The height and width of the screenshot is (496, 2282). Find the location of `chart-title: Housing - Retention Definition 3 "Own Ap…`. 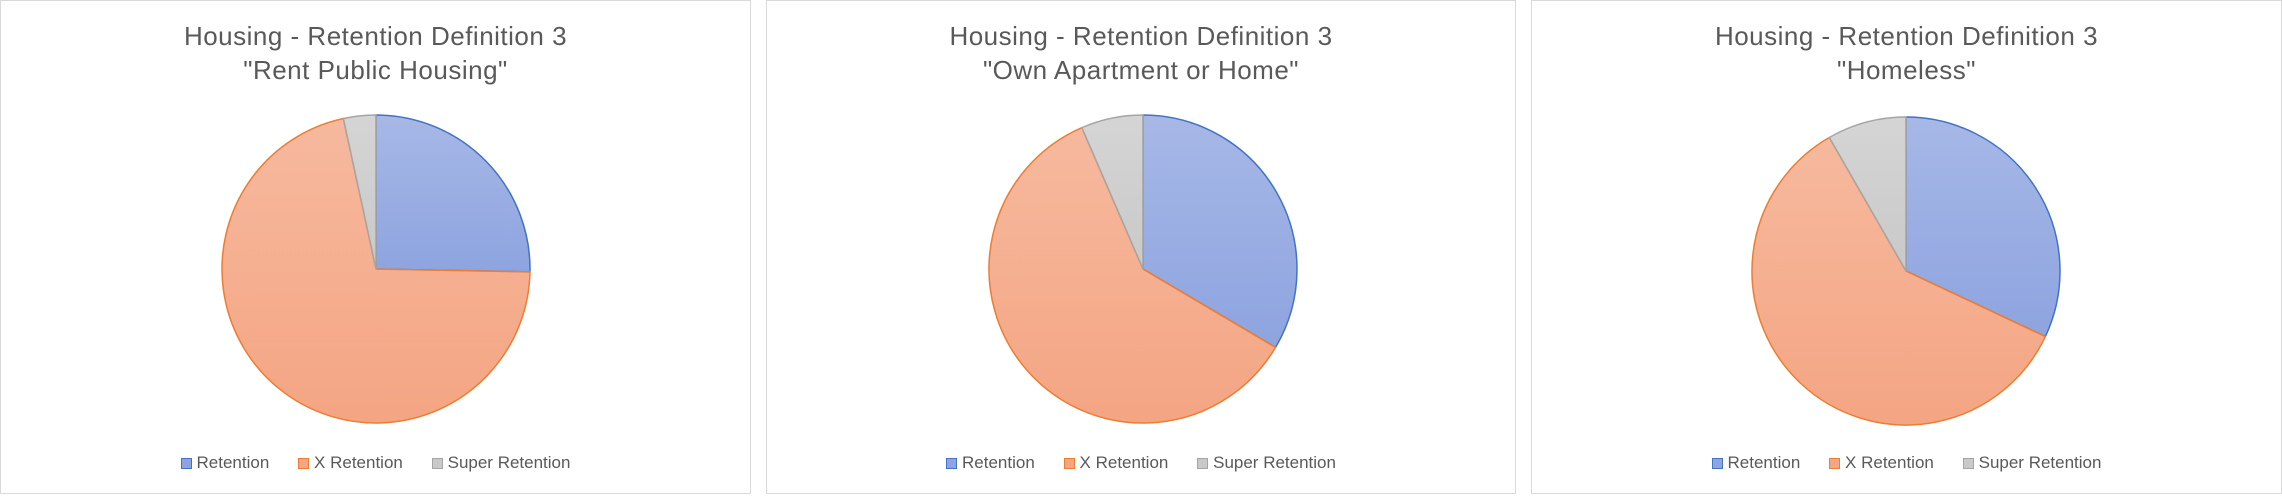

chart-title: Housing - Retention Definition 3 "Own Ap… is located at coordinates (1141, 53).